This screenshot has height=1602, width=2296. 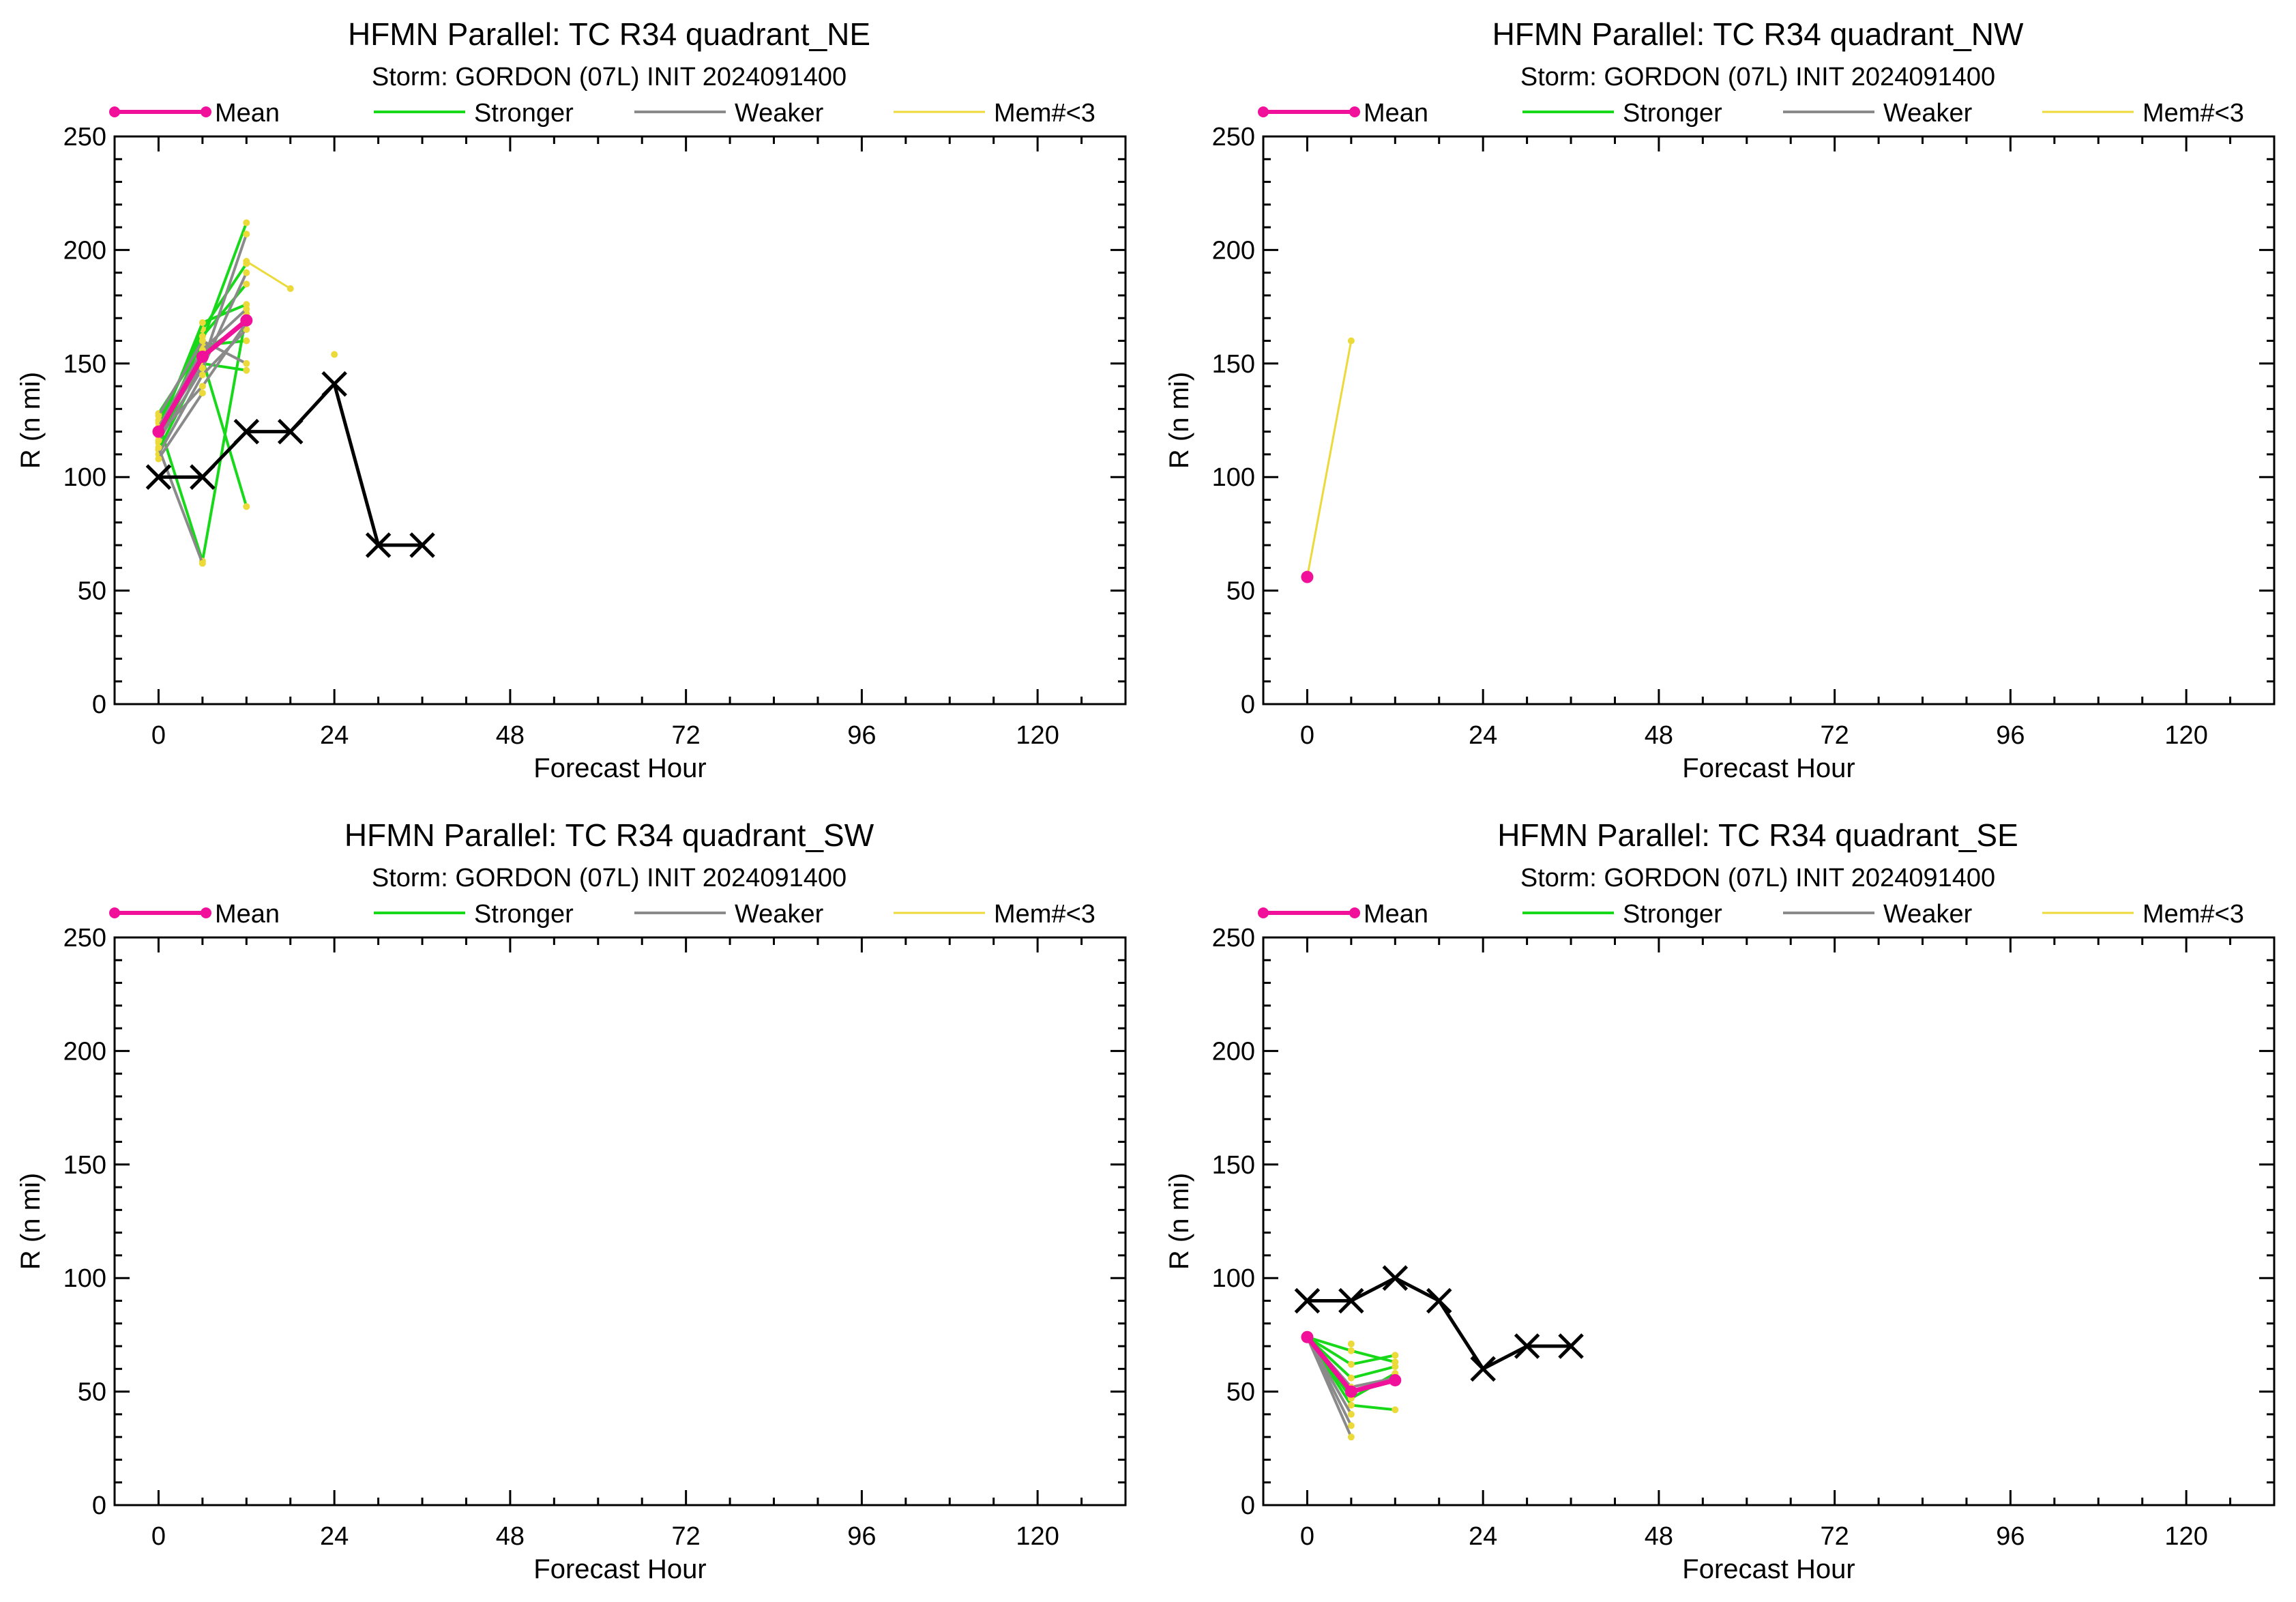 What do you see at coordinates (1757, 835) in the screenshot?
I see `chart-title: HFMN Parallel: TC R34 quadrant_SE` at bounding box center [1757, 835].